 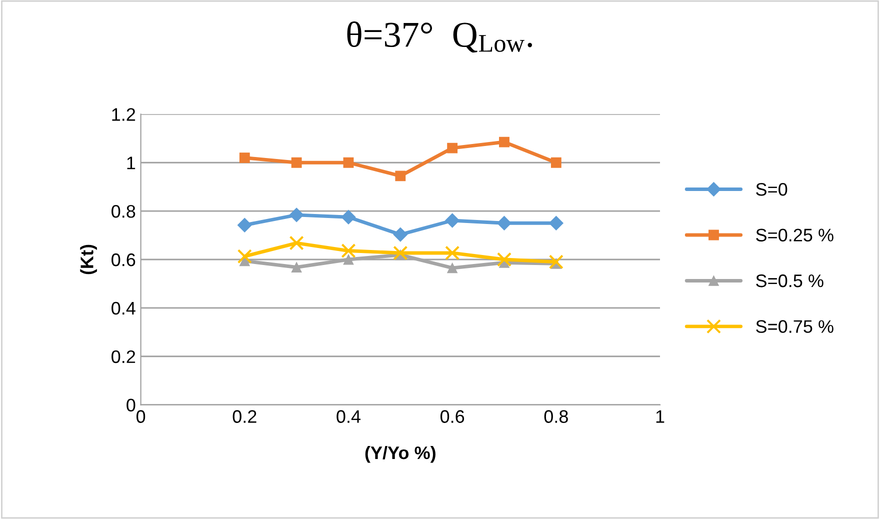 I want to click on x-tick-label: 0, so click(x=141, y=416).